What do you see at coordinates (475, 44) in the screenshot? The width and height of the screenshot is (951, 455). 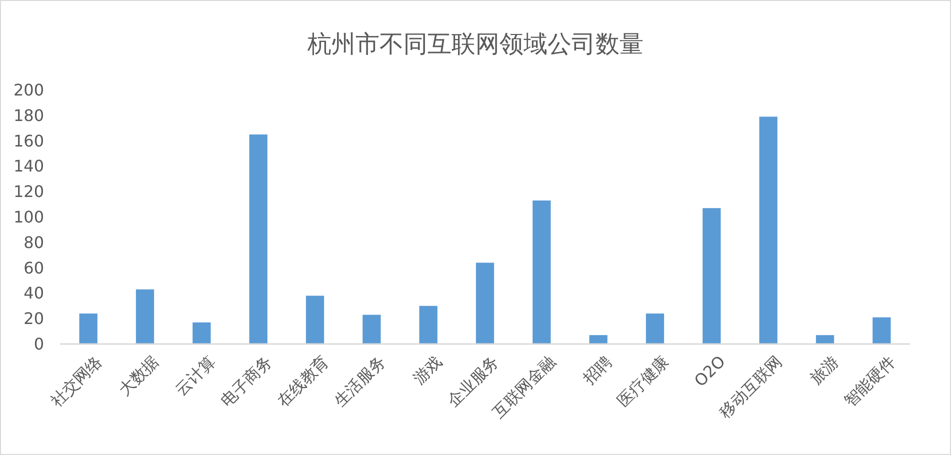 I see `chart-title: 杭州市不同互联网领域公司数量` at bounding box center [475, 44].